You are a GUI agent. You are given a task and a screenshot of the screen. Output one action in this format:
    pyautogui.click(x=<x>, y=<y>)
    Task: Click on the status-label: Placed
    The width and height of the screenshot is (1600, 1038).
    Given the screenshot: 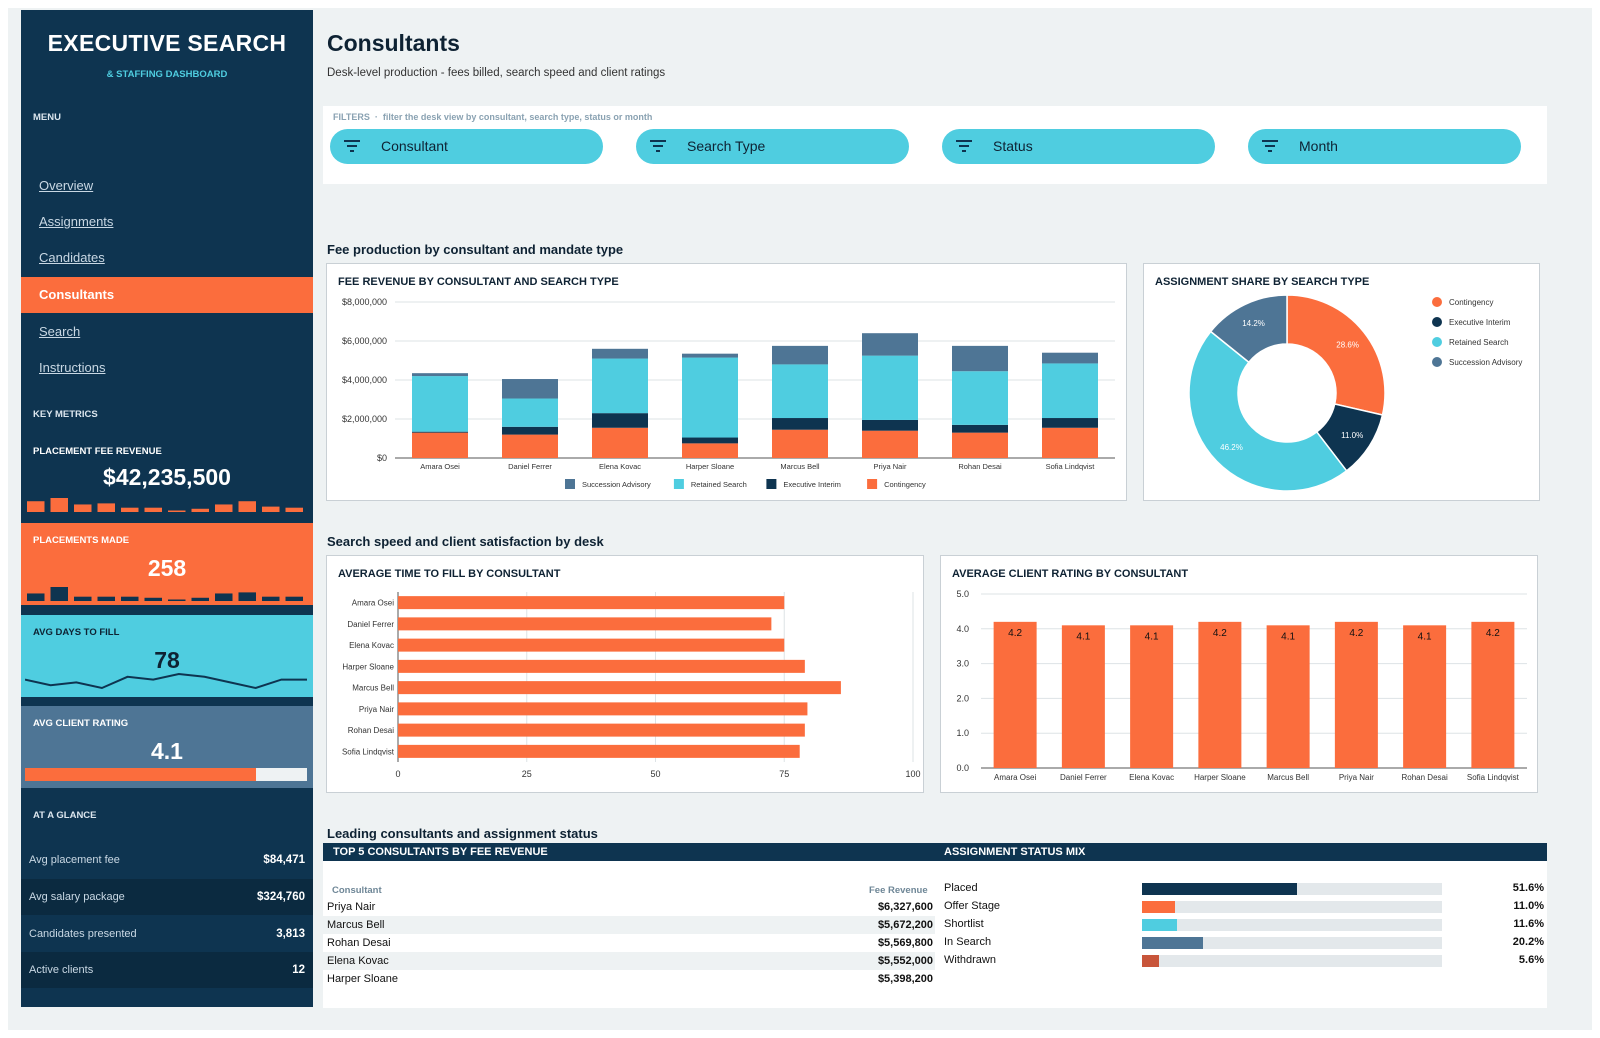 What is the action you would take?
    pyautogui.click(x=961, y=888)
    